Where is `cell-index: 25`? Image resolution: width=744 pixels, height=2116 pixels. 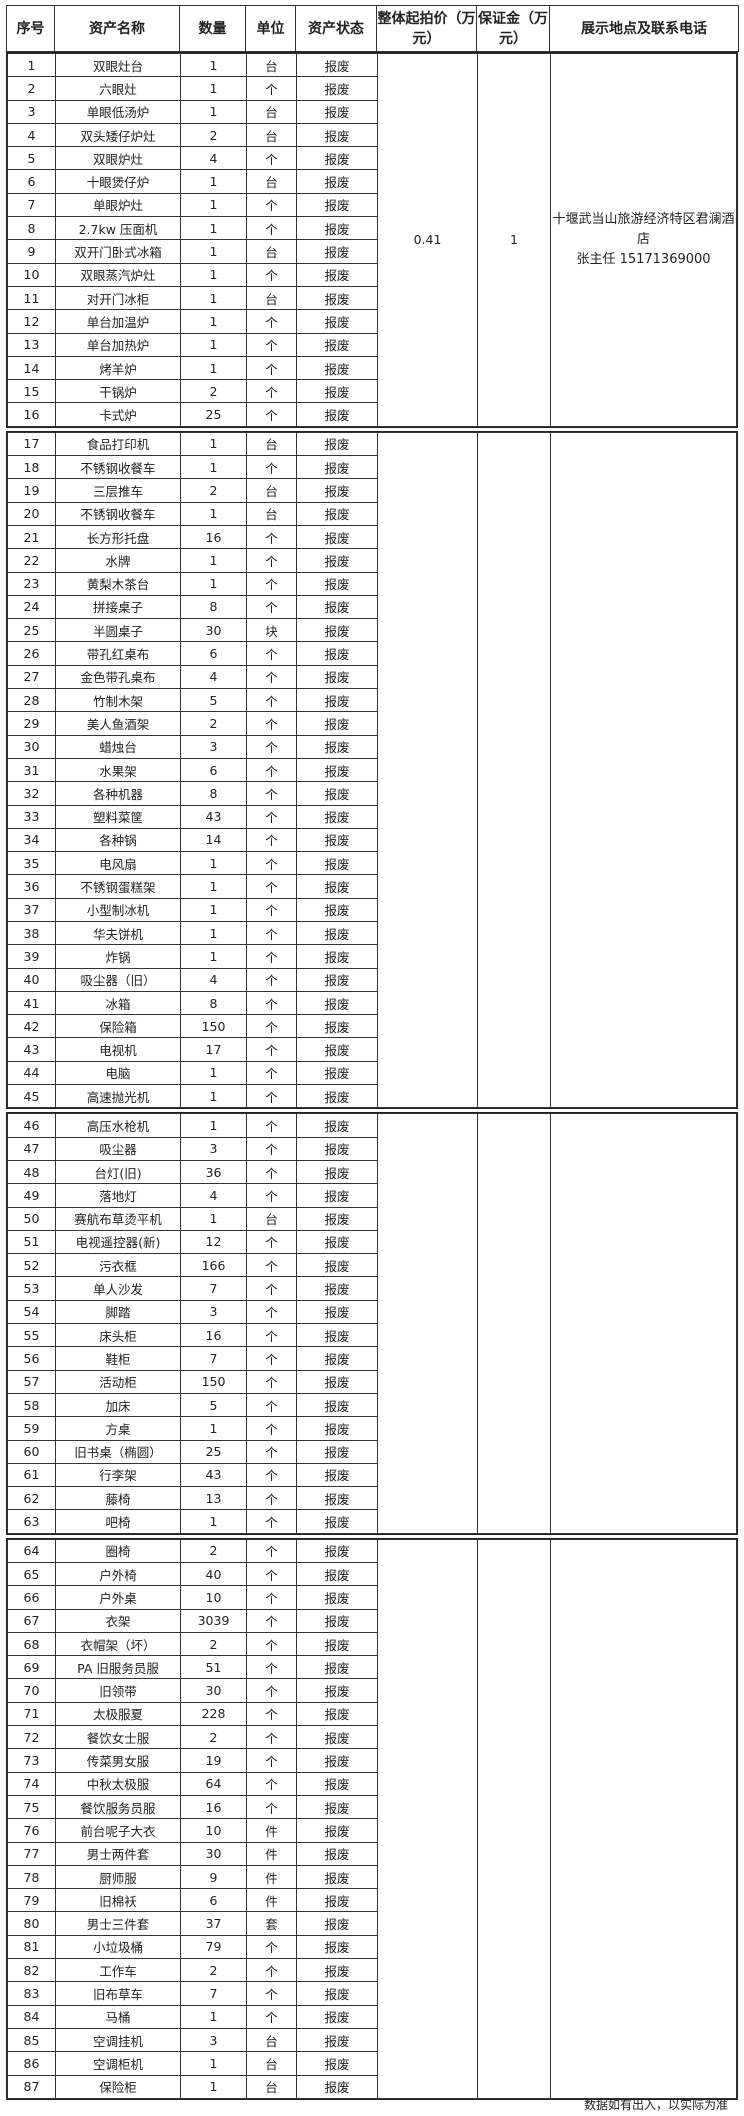 cell-index: 25 is located at coordinates (31, 630).